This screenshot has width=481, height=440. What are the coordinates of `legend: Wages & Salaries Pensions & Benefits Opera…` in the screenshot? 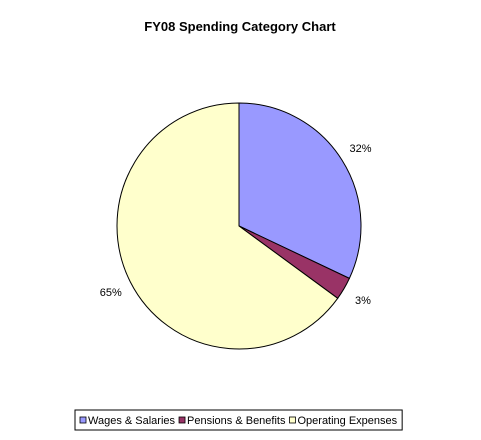 It's located at (238, 420).